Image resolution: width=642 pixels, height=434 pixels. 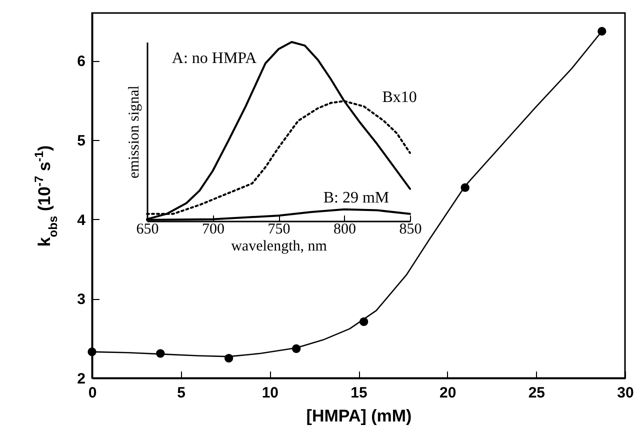 What do you see at coordinates (134, 132) in the screenshot?
I see `y-axis-title: emission signal` at bounding box center [134, 132].